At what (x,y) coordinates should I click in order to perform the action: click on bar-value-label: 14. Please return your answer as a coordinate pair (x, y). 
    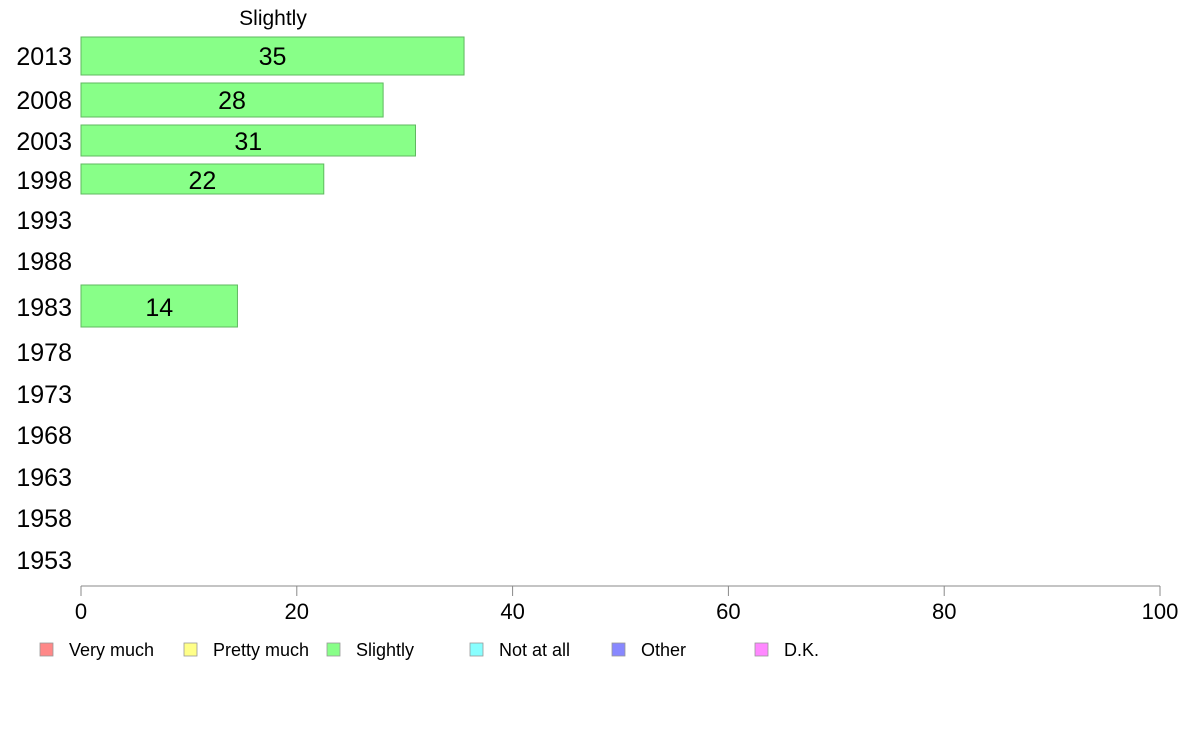
    Looking at the image, I should click on (159, 308).